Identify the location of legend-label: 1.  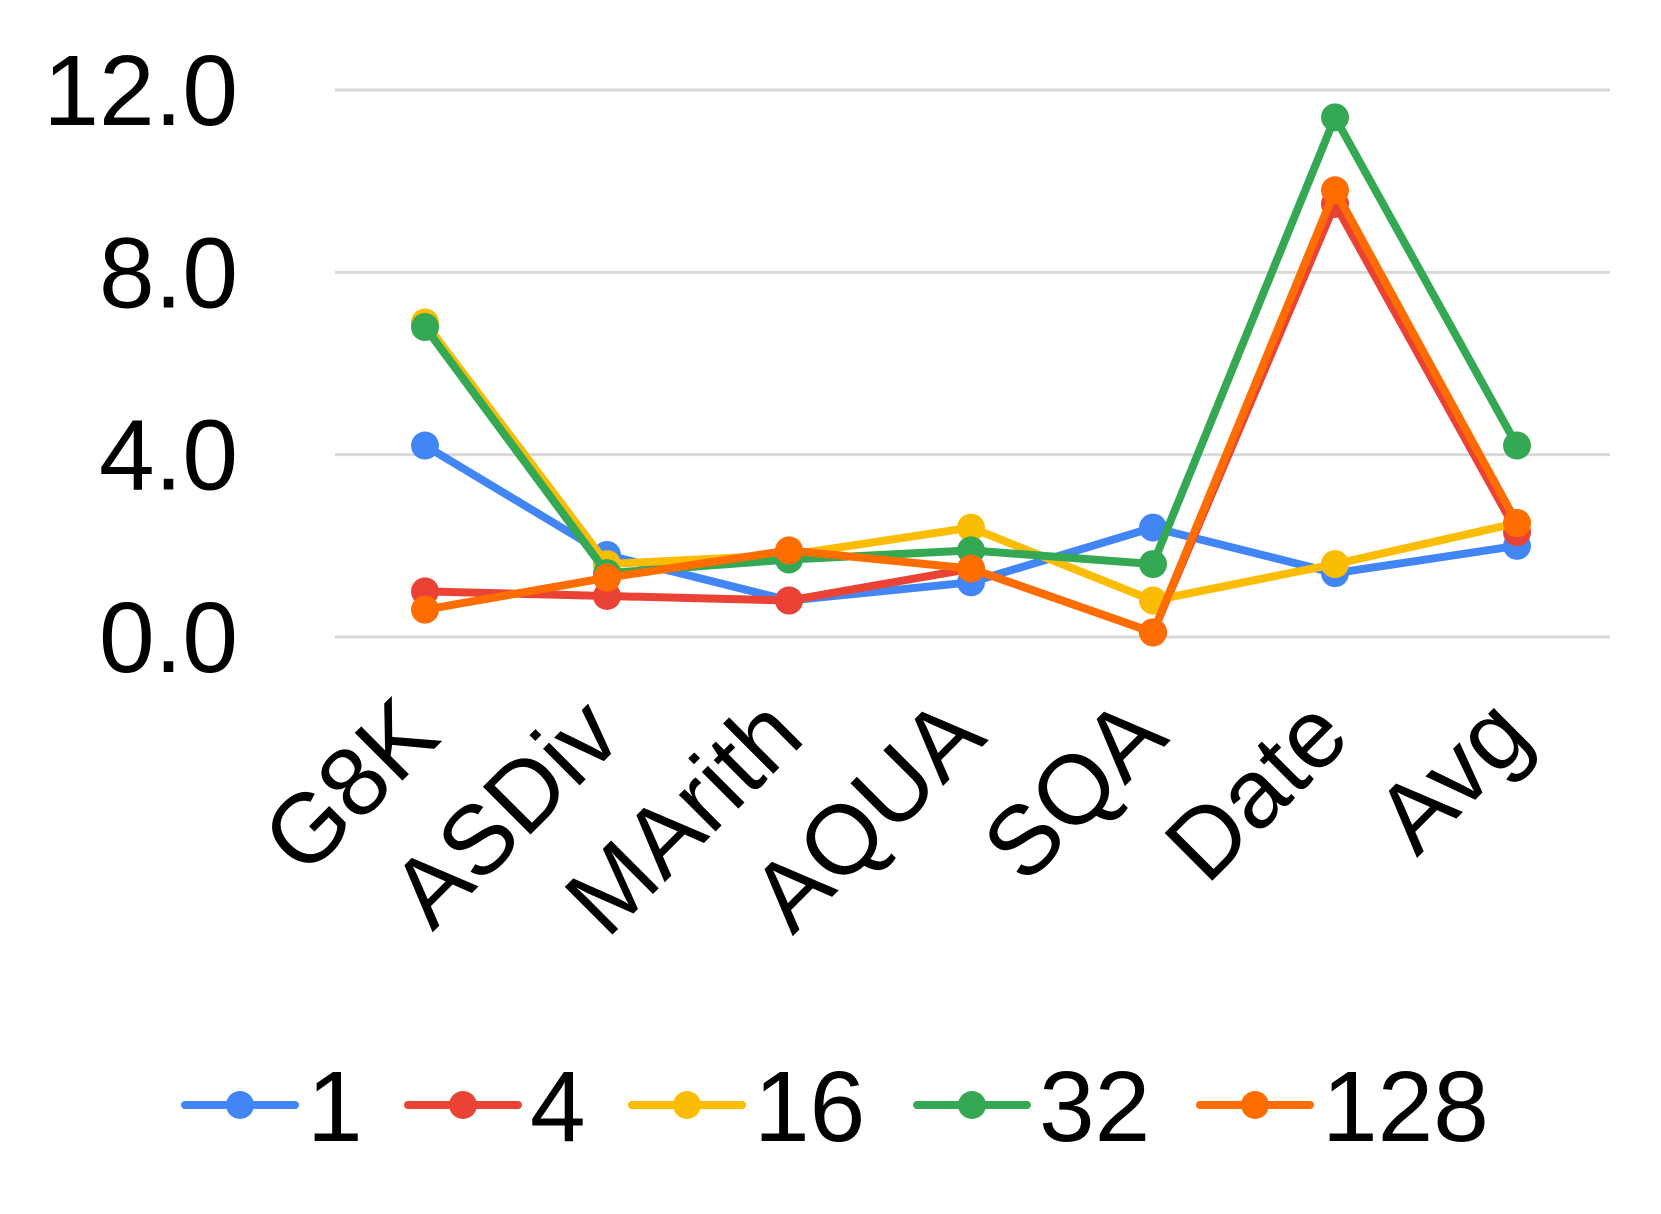
(335, 1107).